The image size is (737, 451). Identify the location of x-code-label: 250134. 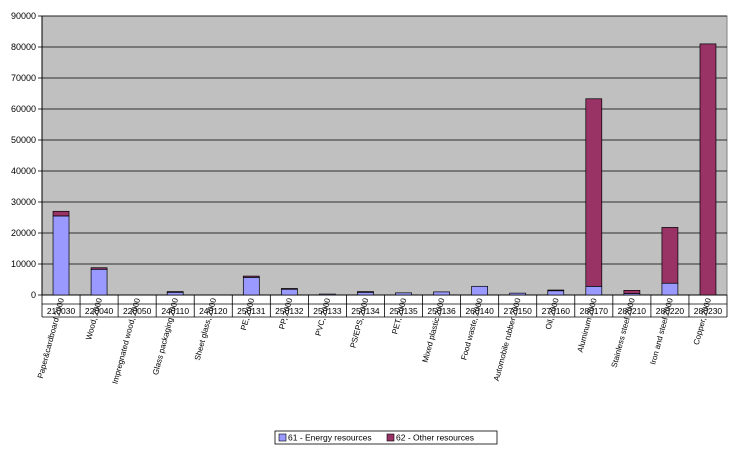
(365, 311).